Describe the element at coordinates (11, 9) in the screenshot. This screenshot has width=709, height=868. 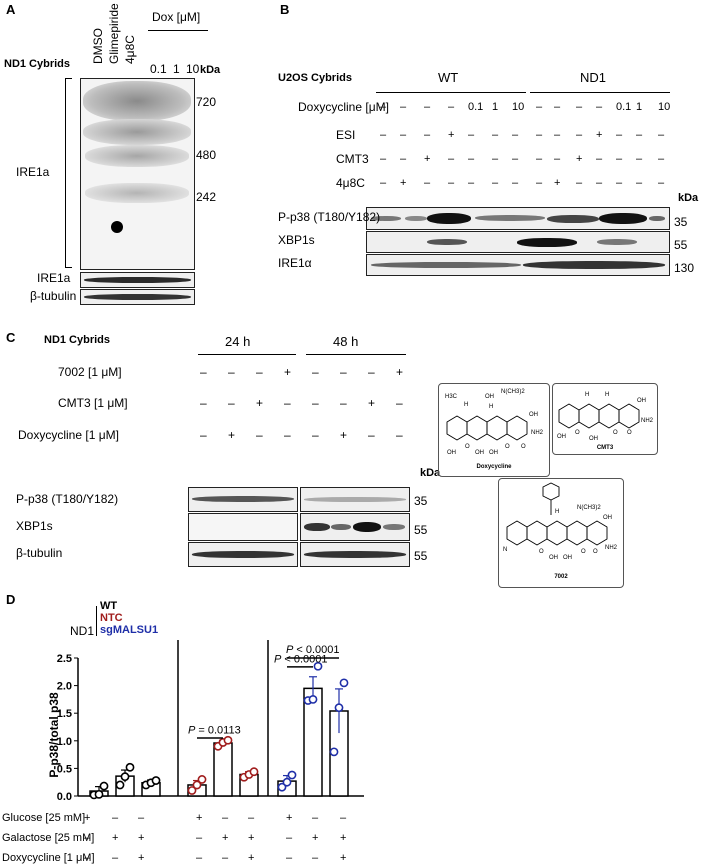
I see `panel-a-letter: A` at that location.